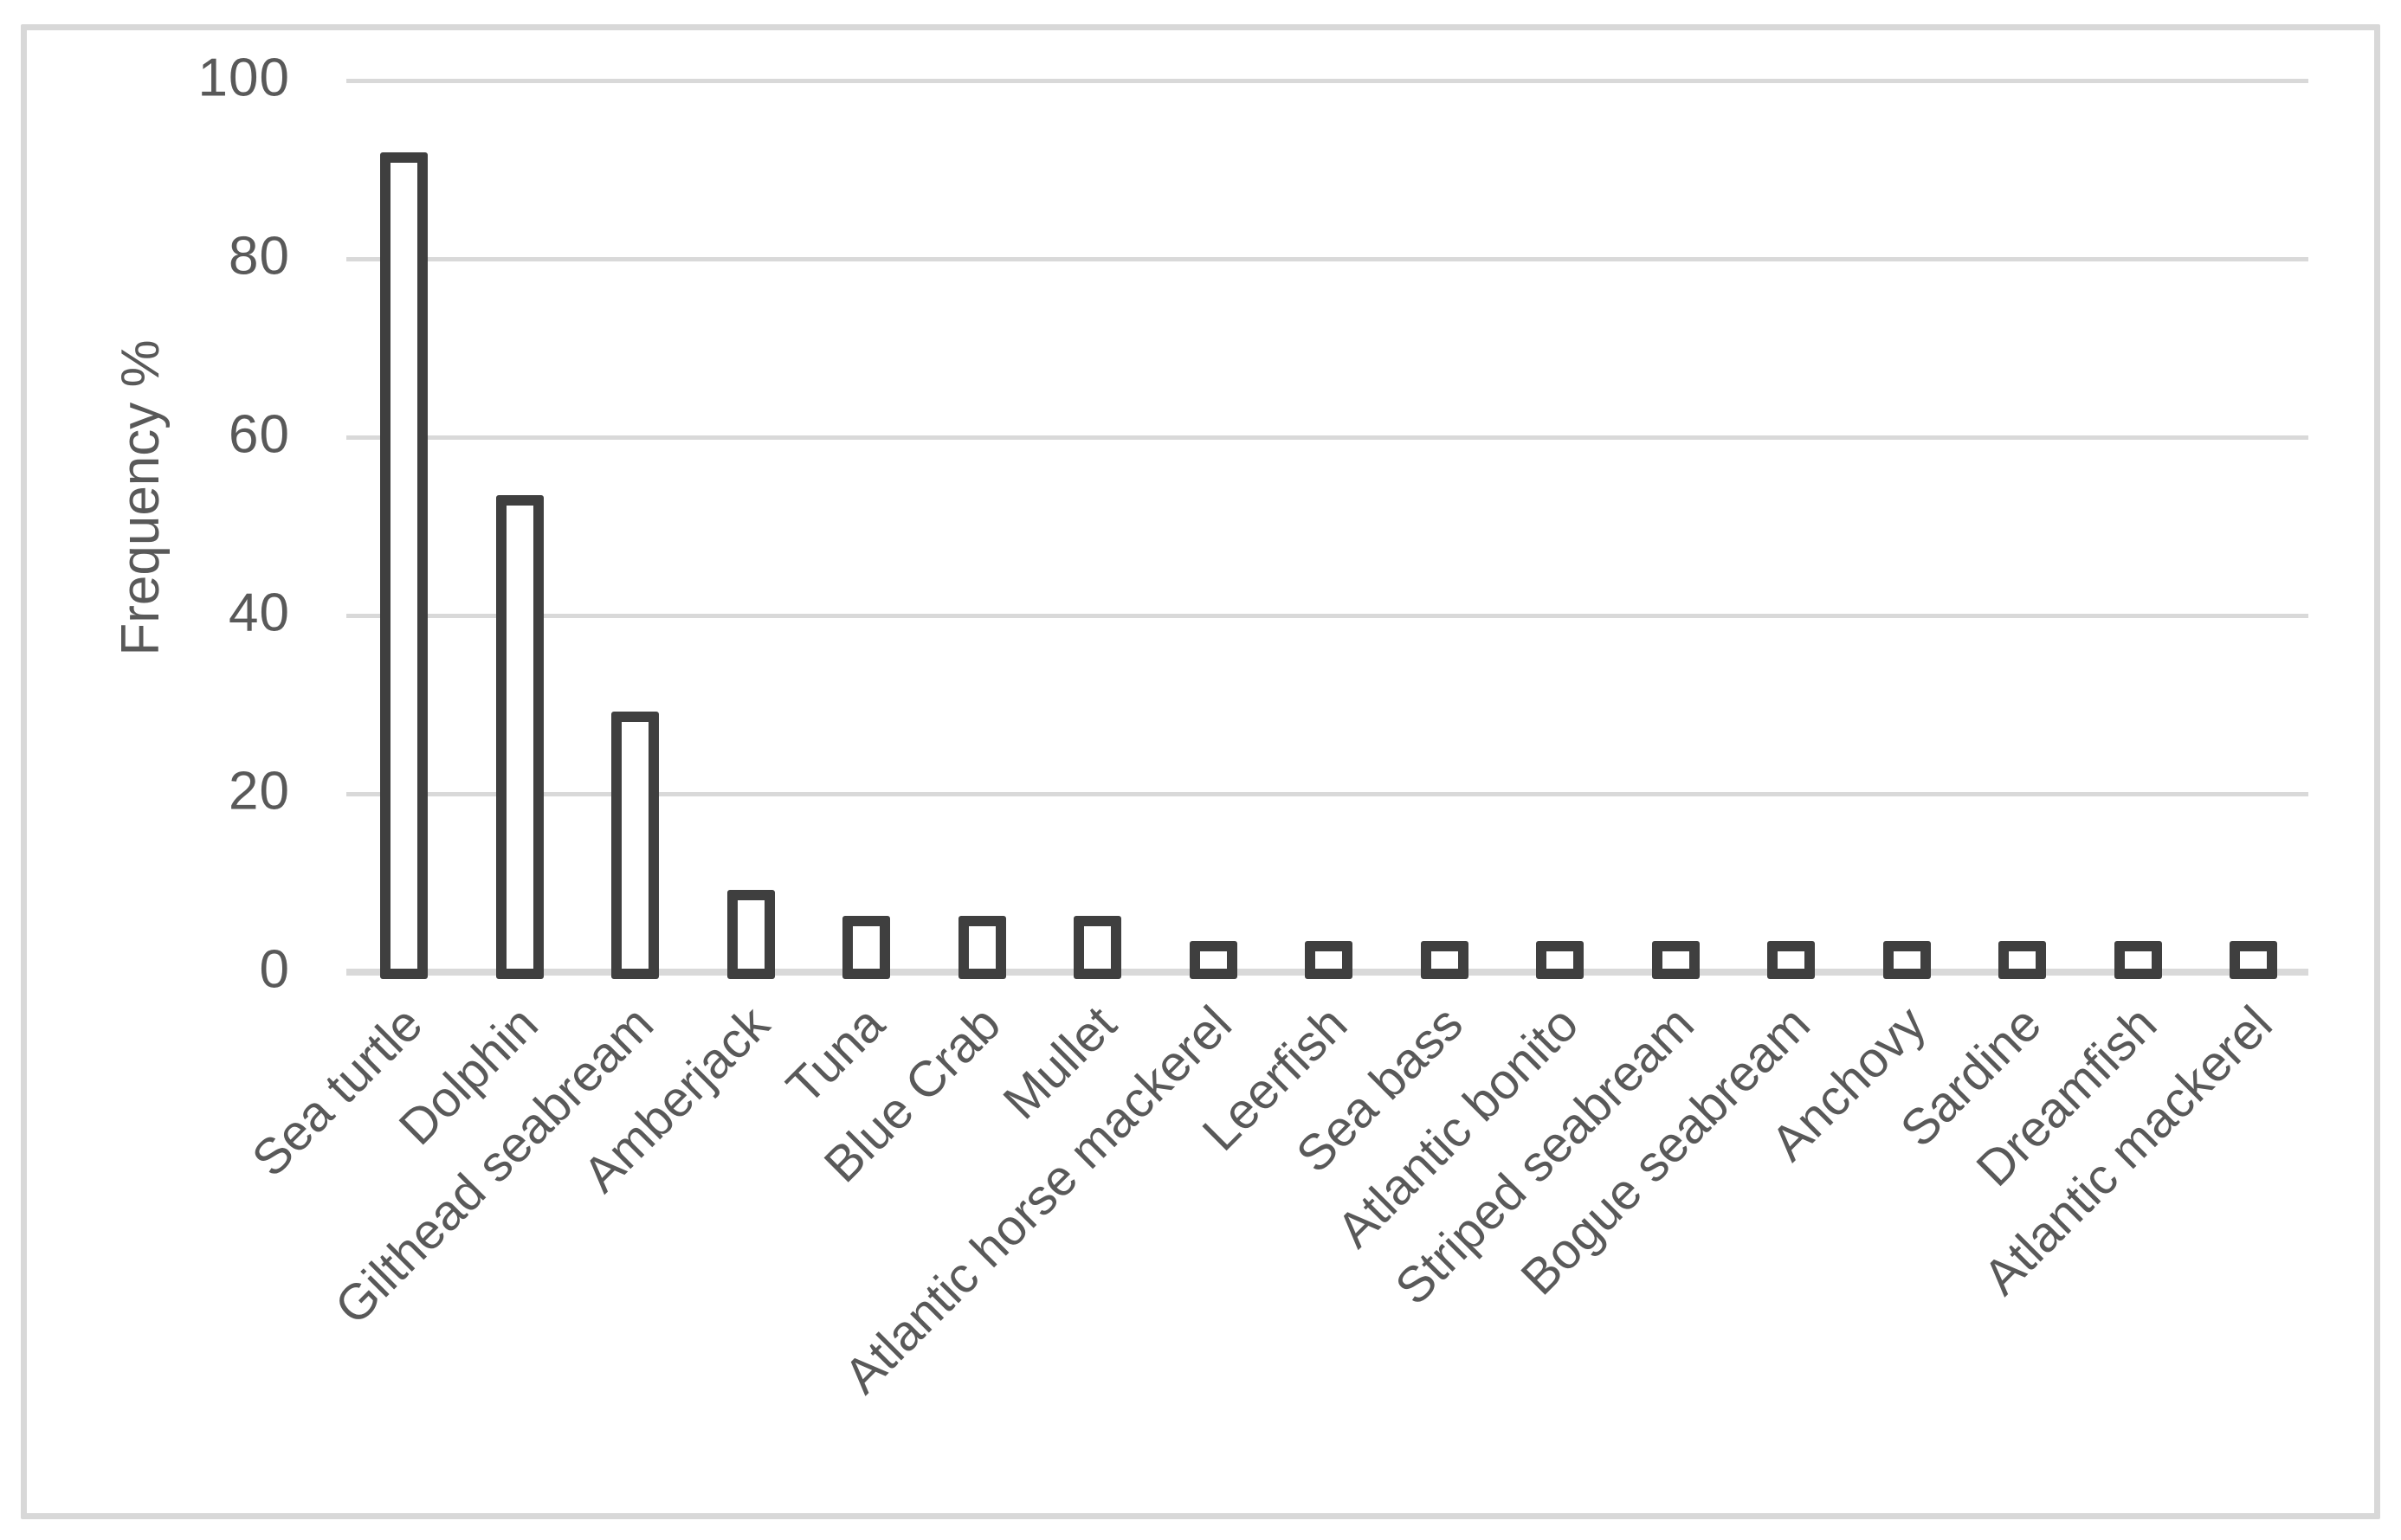 The image size is (2401, 1540). Describe the element at coordinates (259, 256) in the screenshot. I see `y-tick-label: 80` at that location.